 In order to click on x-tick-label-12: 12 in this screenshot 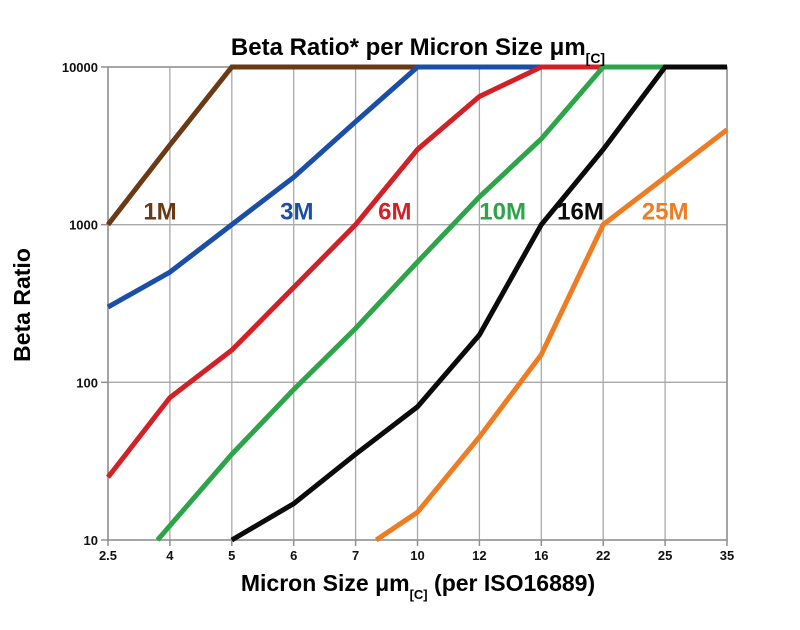, I will do `click(479, 555)`.